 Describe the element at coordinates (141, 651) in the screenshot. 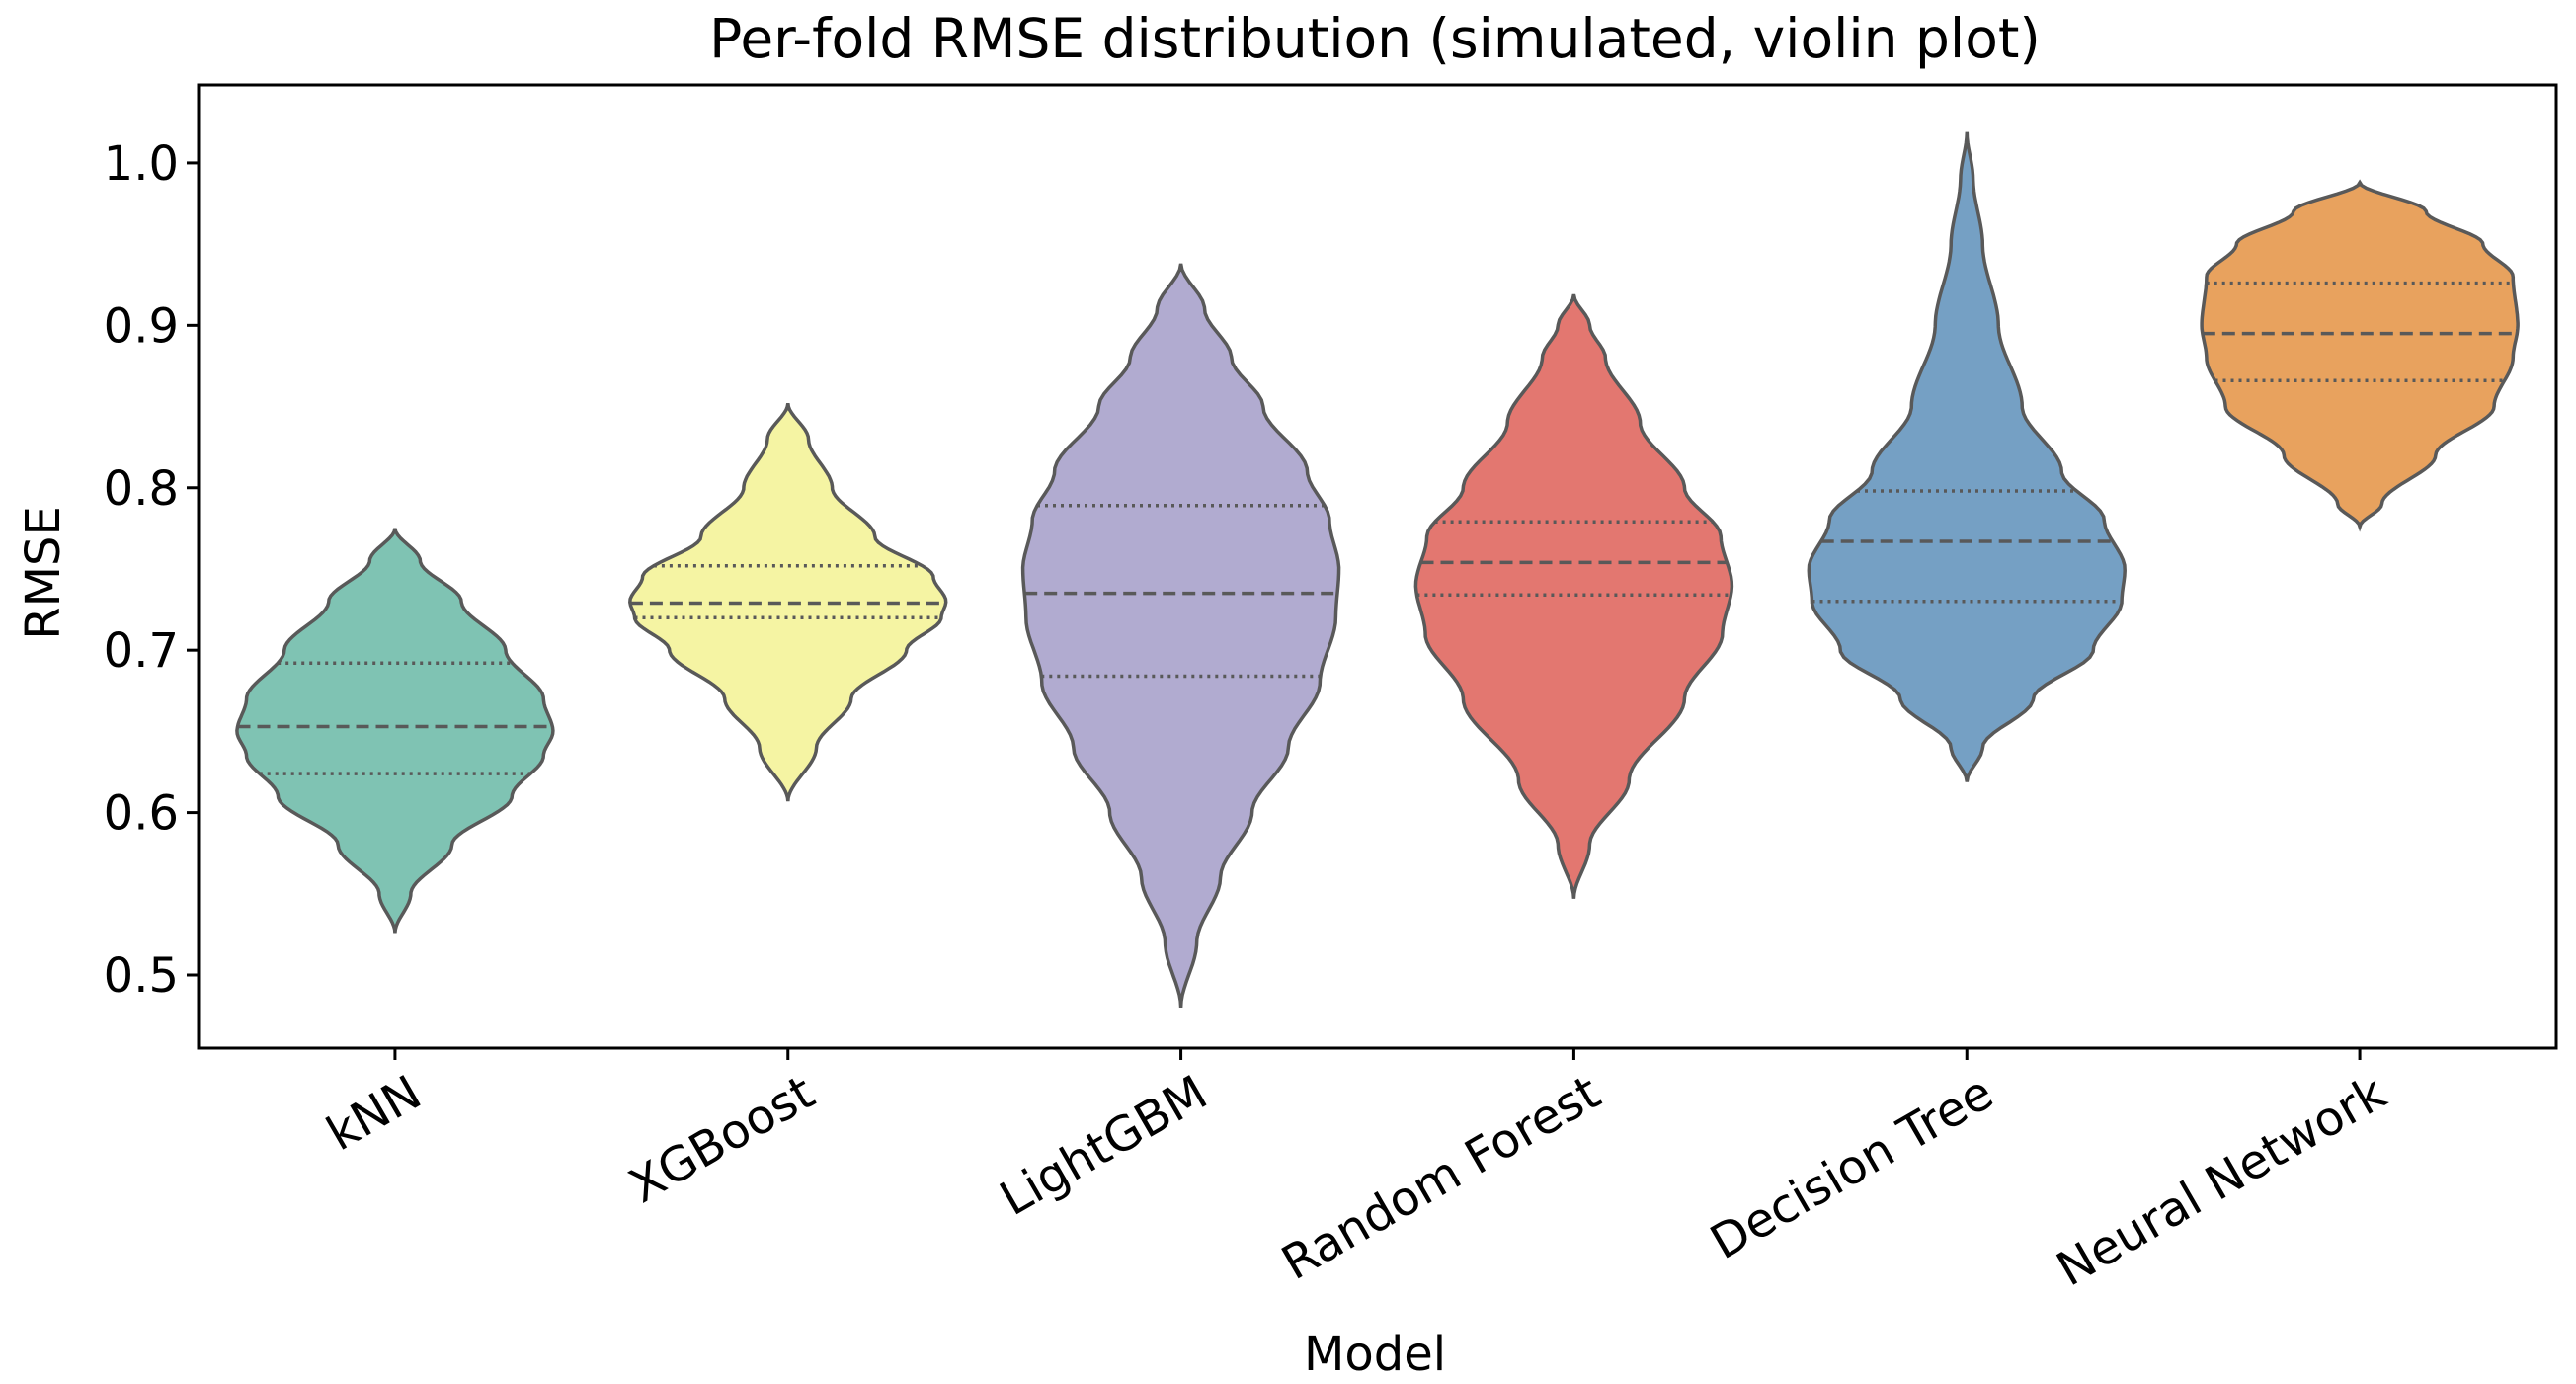

I see `y-tick-label: 0.7` at that location.